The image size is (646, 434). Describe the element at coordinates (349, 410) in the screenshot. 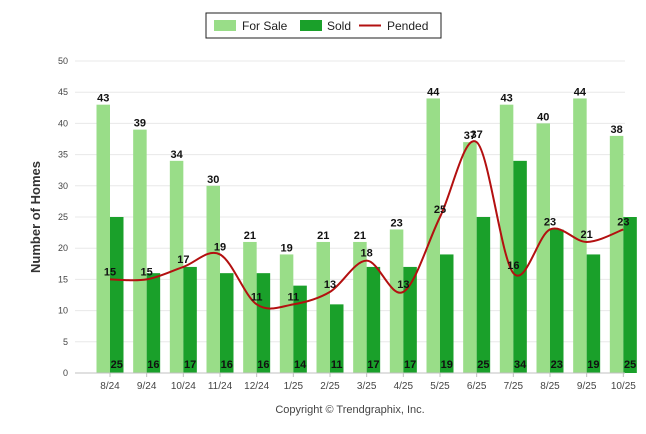

I see `copyright-footer: Copyright © Trendgraphix, Inc.` at that location.